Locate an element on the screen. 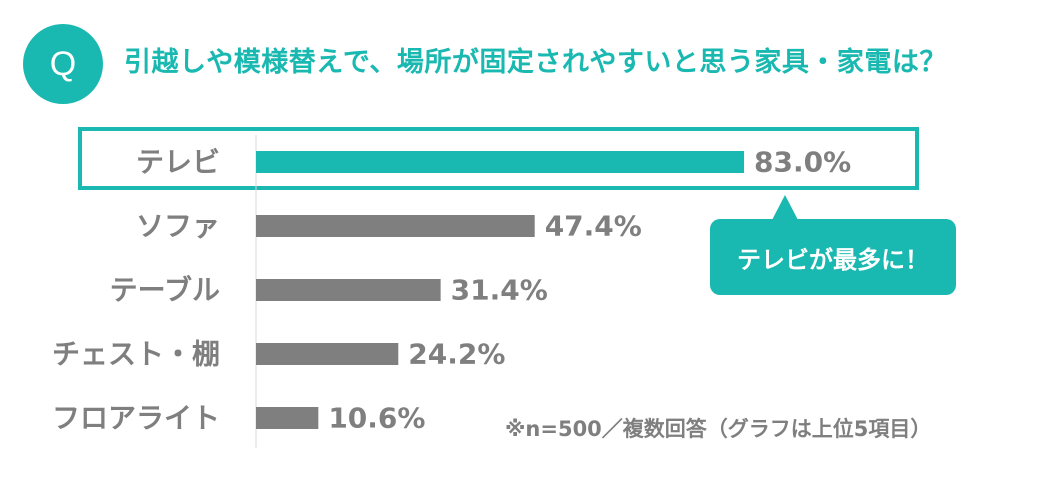 The width and height of the screenshot is (1060, 480). value-label: 83.0% is located at coordinates (802, 162).